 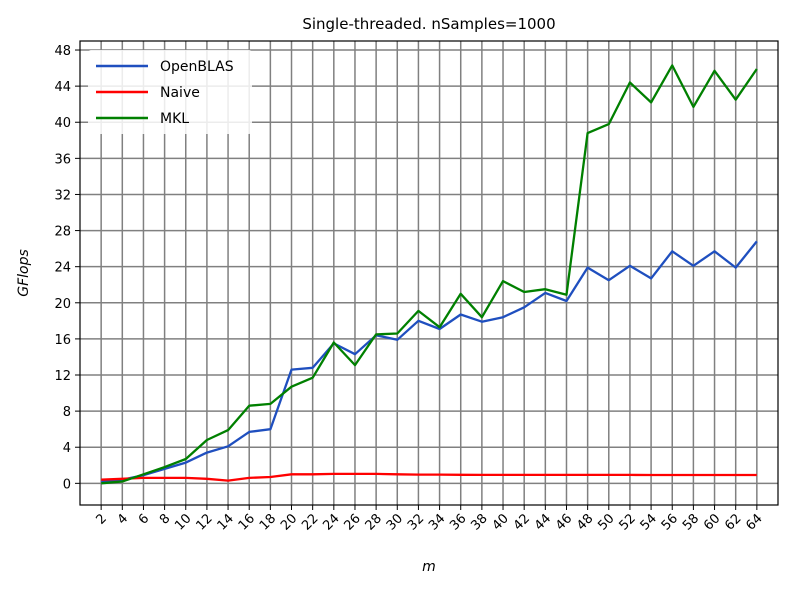 I want to click on y-tick-label: 12, so click(x=62, y=376).